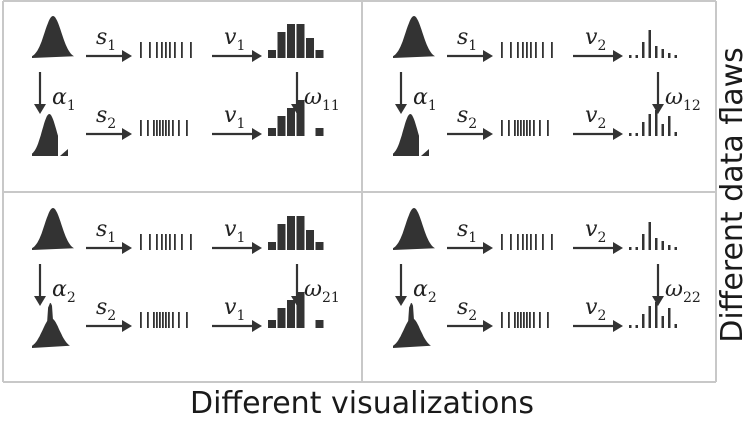  I want to click on visualization-label-top: v2, so click(595, 39).